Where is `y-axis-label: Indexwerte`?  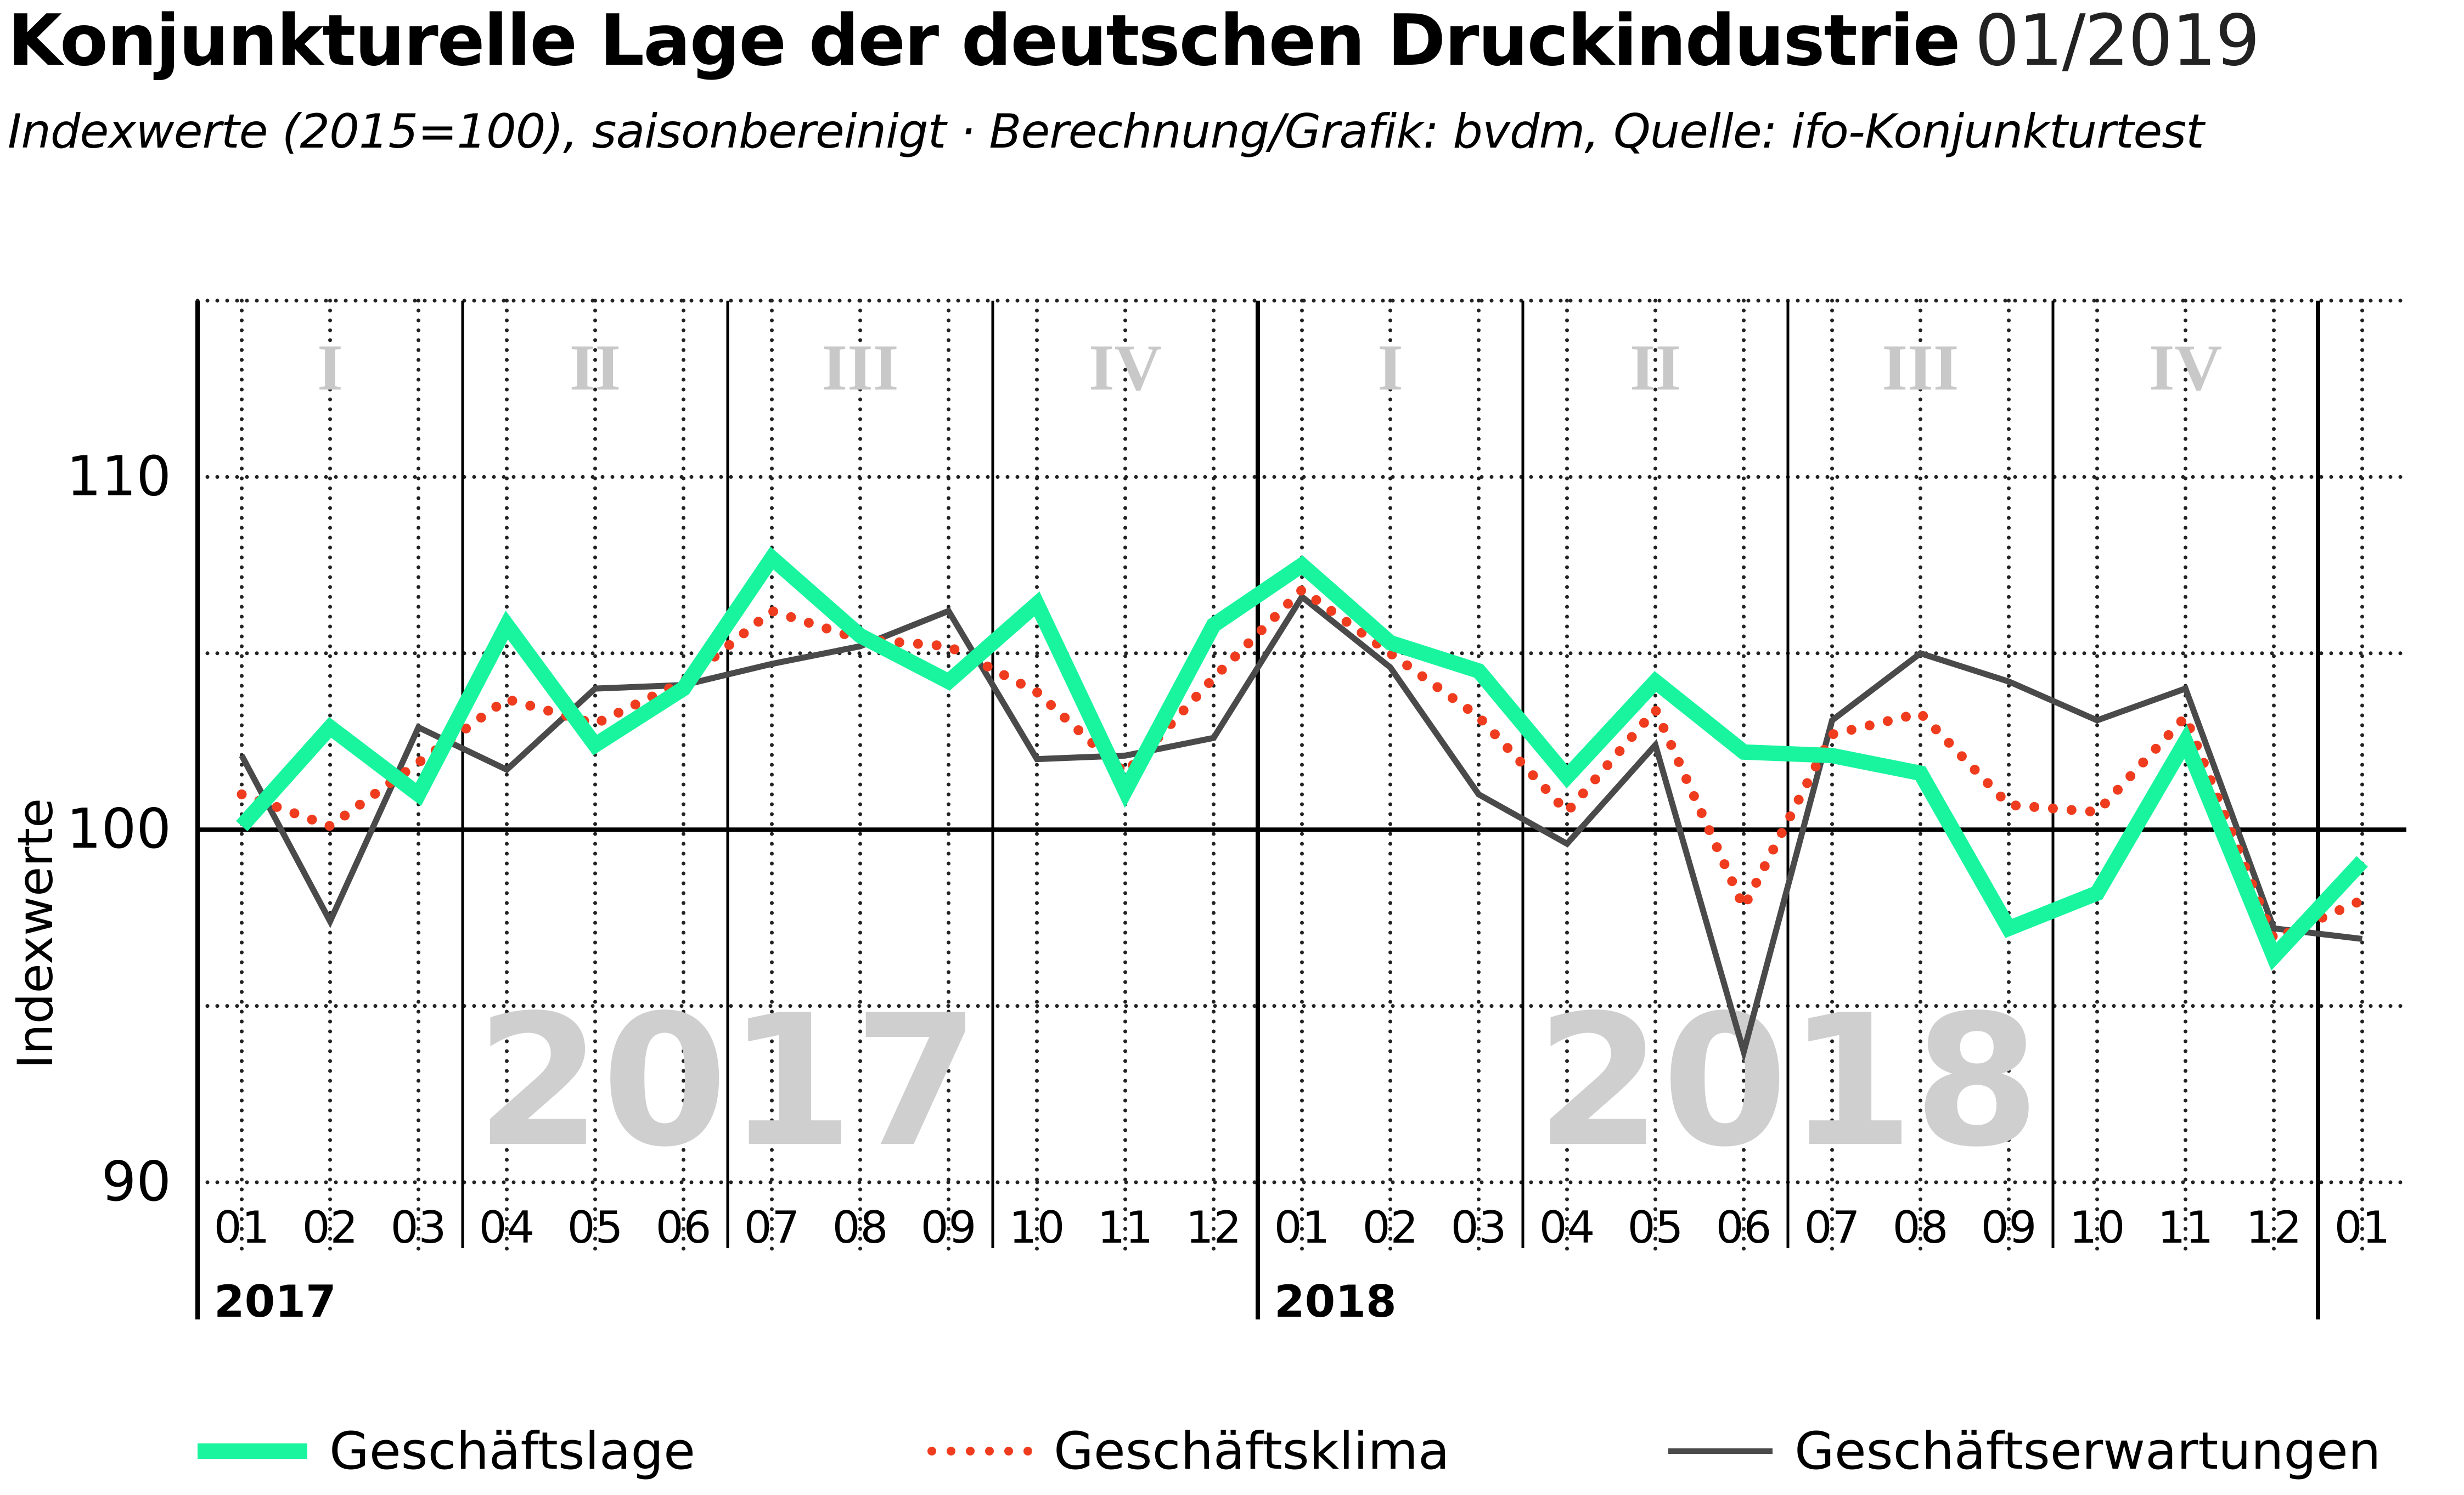 y-axis-label: Indexwerte is located at coordinates (35, 933).